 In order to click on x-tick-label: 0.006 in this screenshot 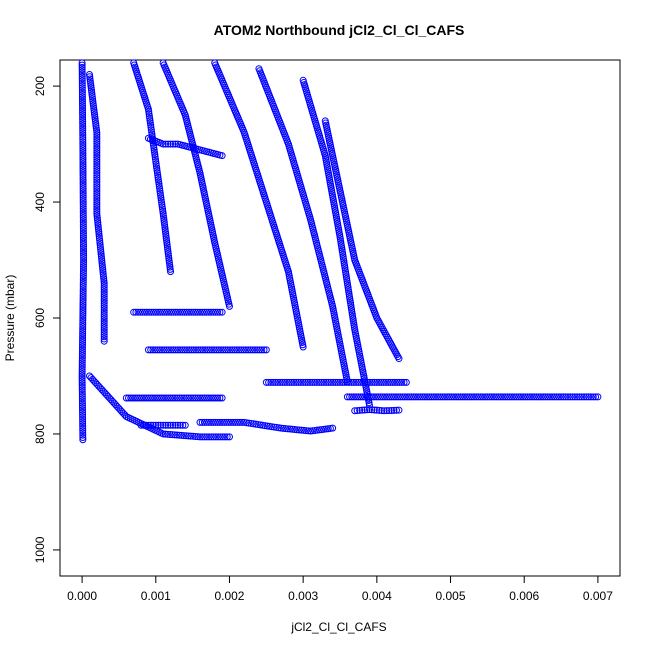, I will do `click(524, 596)`.